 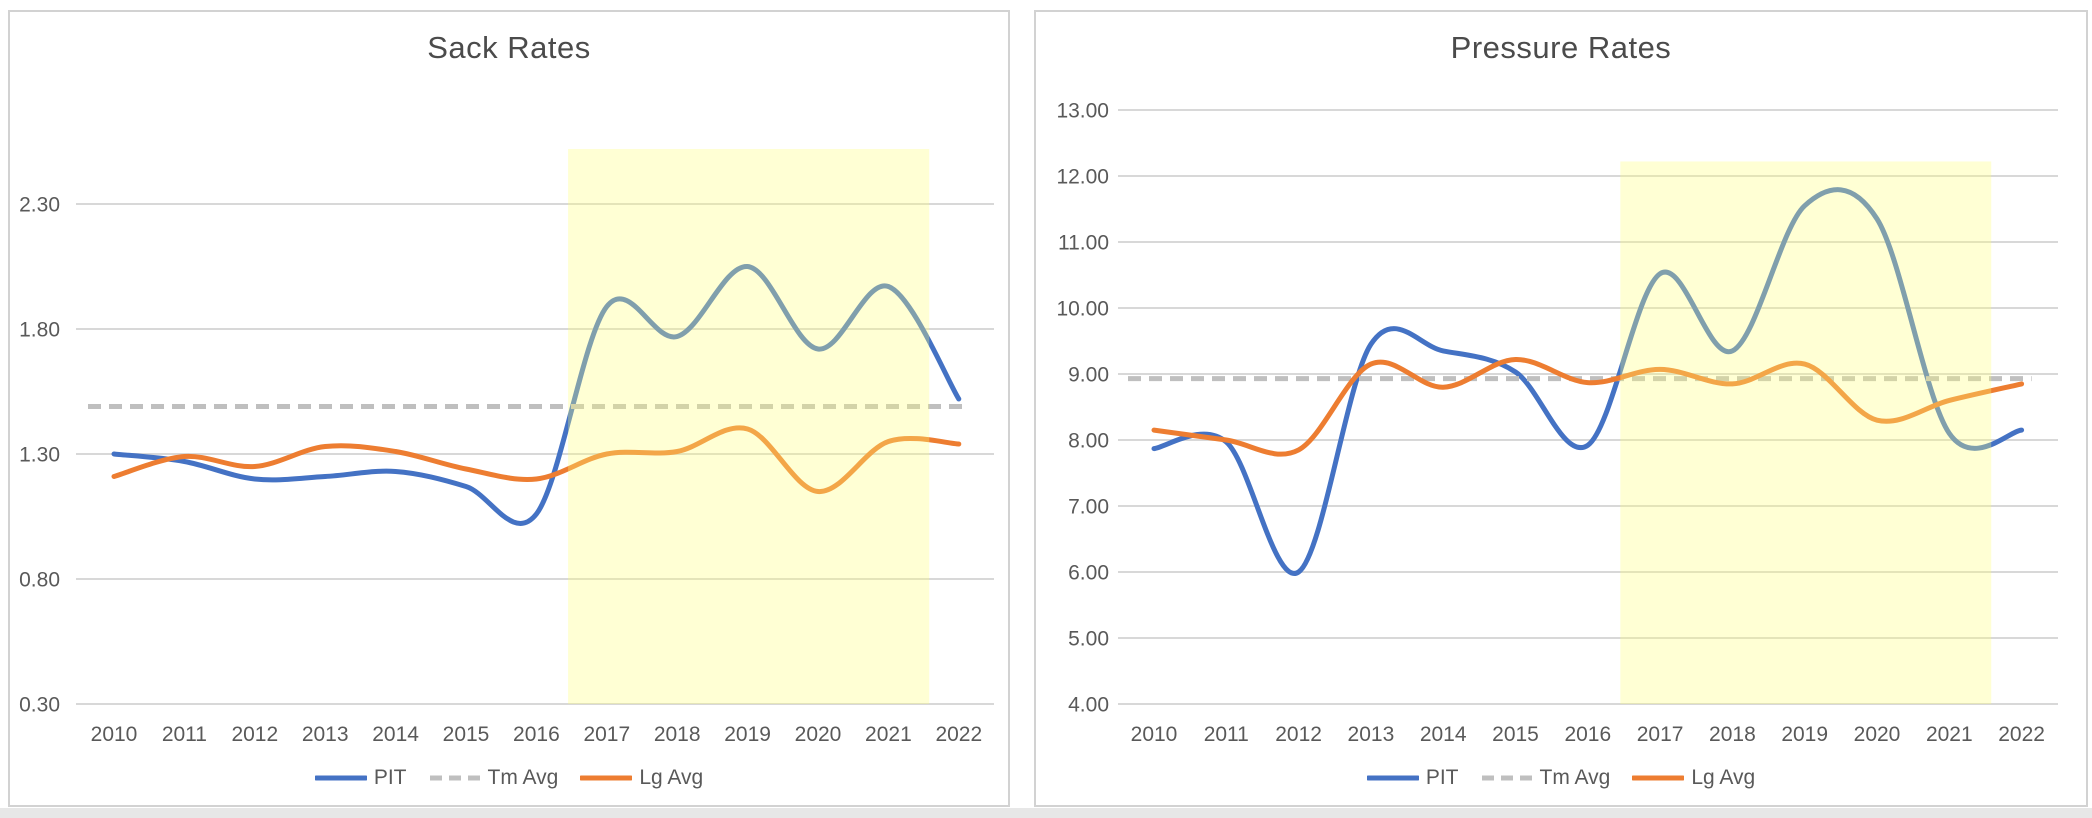 What do you see at coordinates (536, 395) in the screenshot?
I see `pit-series-line` at bounding box center [536, 395].